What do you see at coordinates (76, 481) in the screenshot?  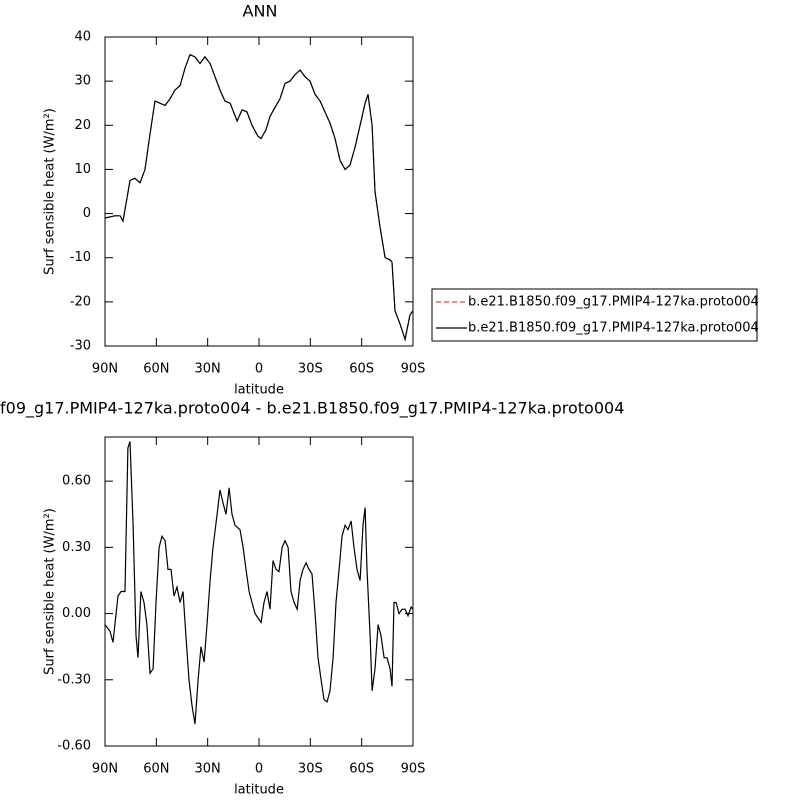 I see `y-tick-label: 0.60` at bounding box center [76, 481].